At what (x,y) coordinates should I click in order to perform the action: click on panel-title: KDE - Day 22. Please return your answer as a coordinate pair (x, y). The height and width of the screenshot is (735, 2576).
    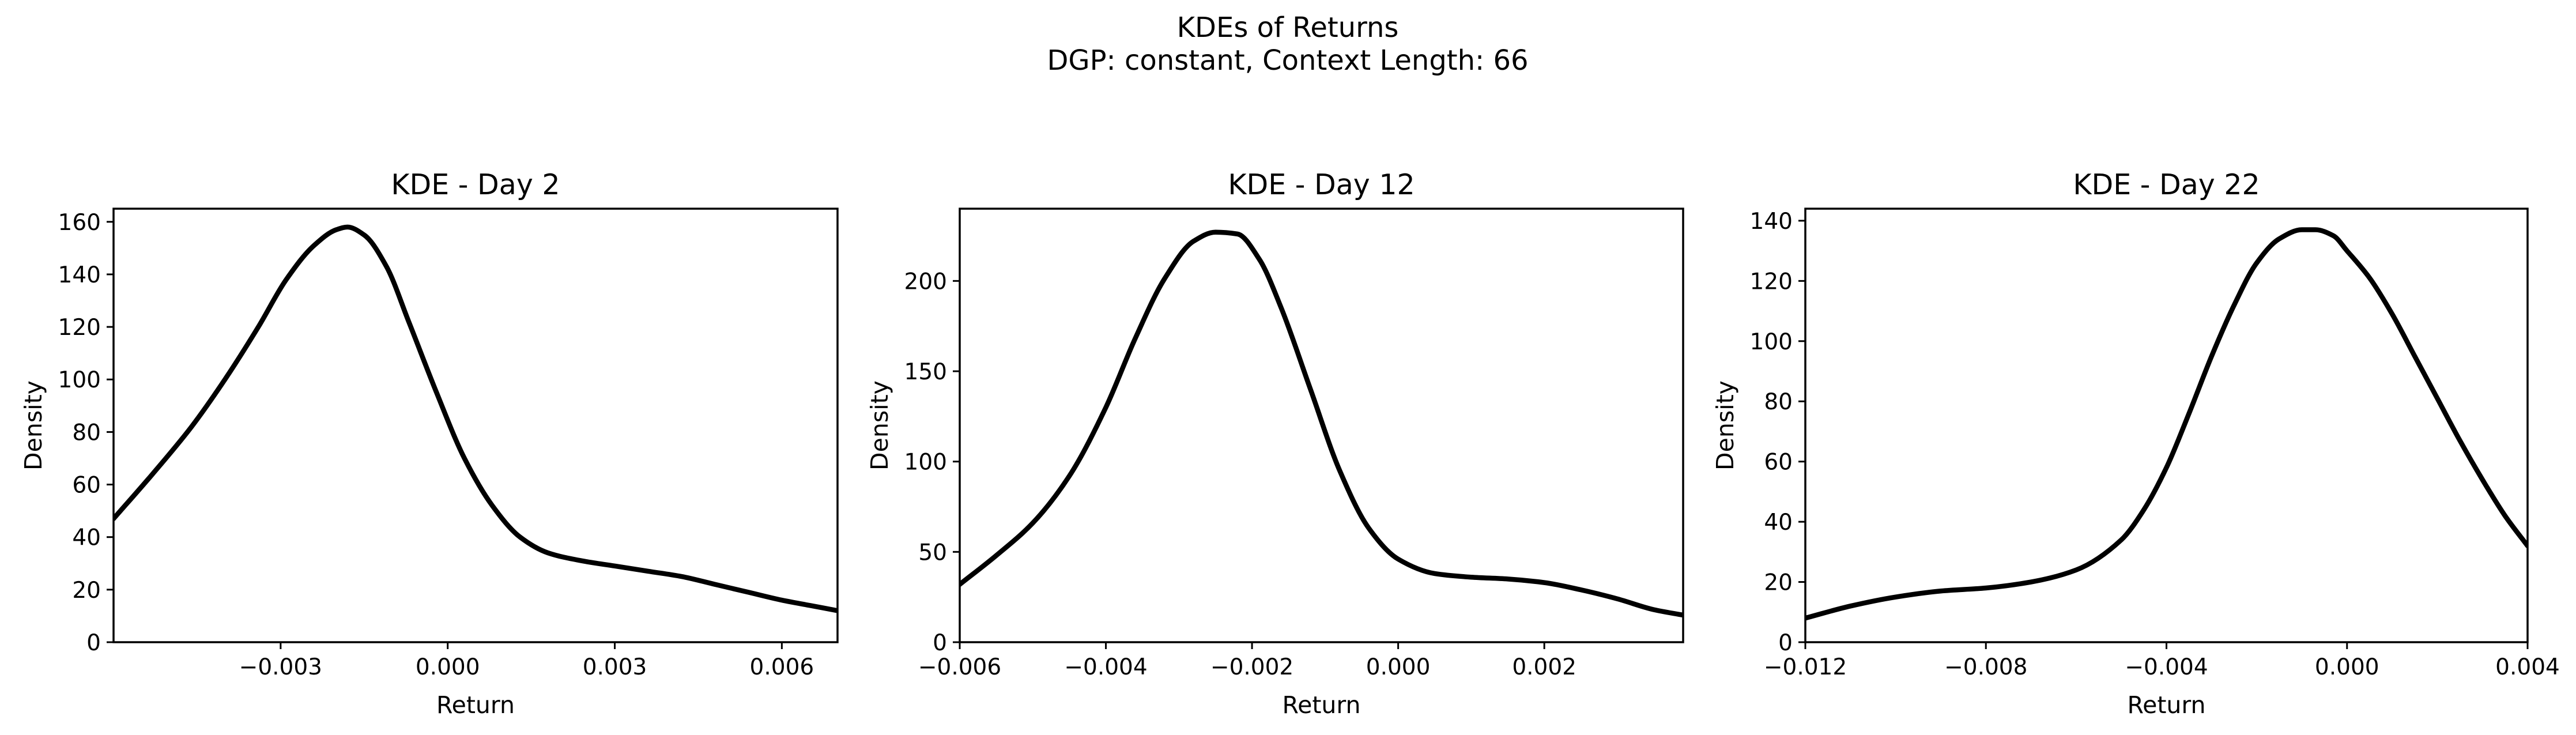
    Looking at the image, I should click on (2166, 184).